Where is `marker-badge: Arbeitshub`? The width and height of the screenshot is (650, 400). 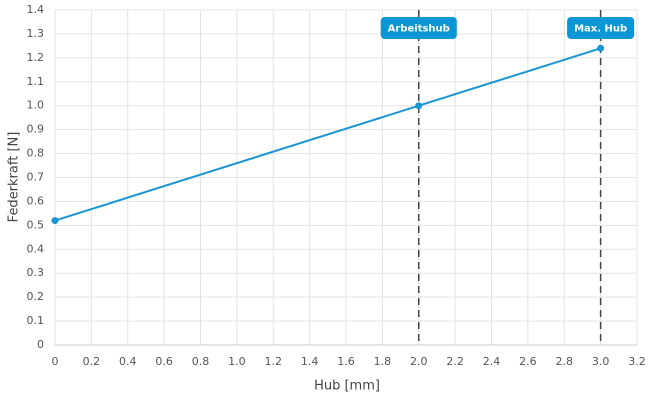
marker-badge: Arbeitshub is located at coordinates (418, 28).